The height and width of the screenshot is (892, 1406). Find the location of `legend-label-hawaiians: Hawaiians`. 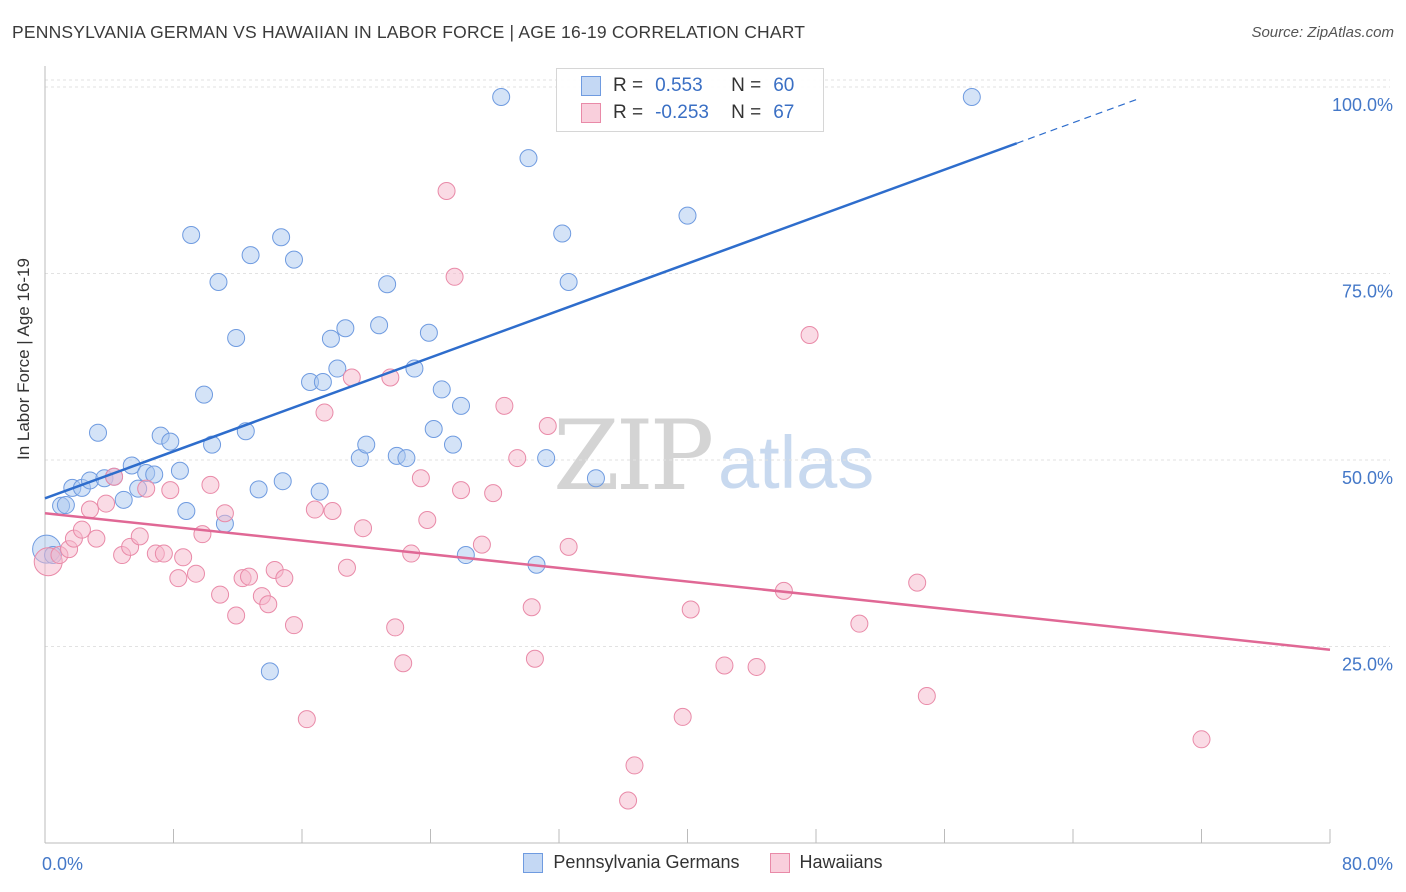

legend-label-hawaiians: Hawaiians is located at coordinates (841, 862).